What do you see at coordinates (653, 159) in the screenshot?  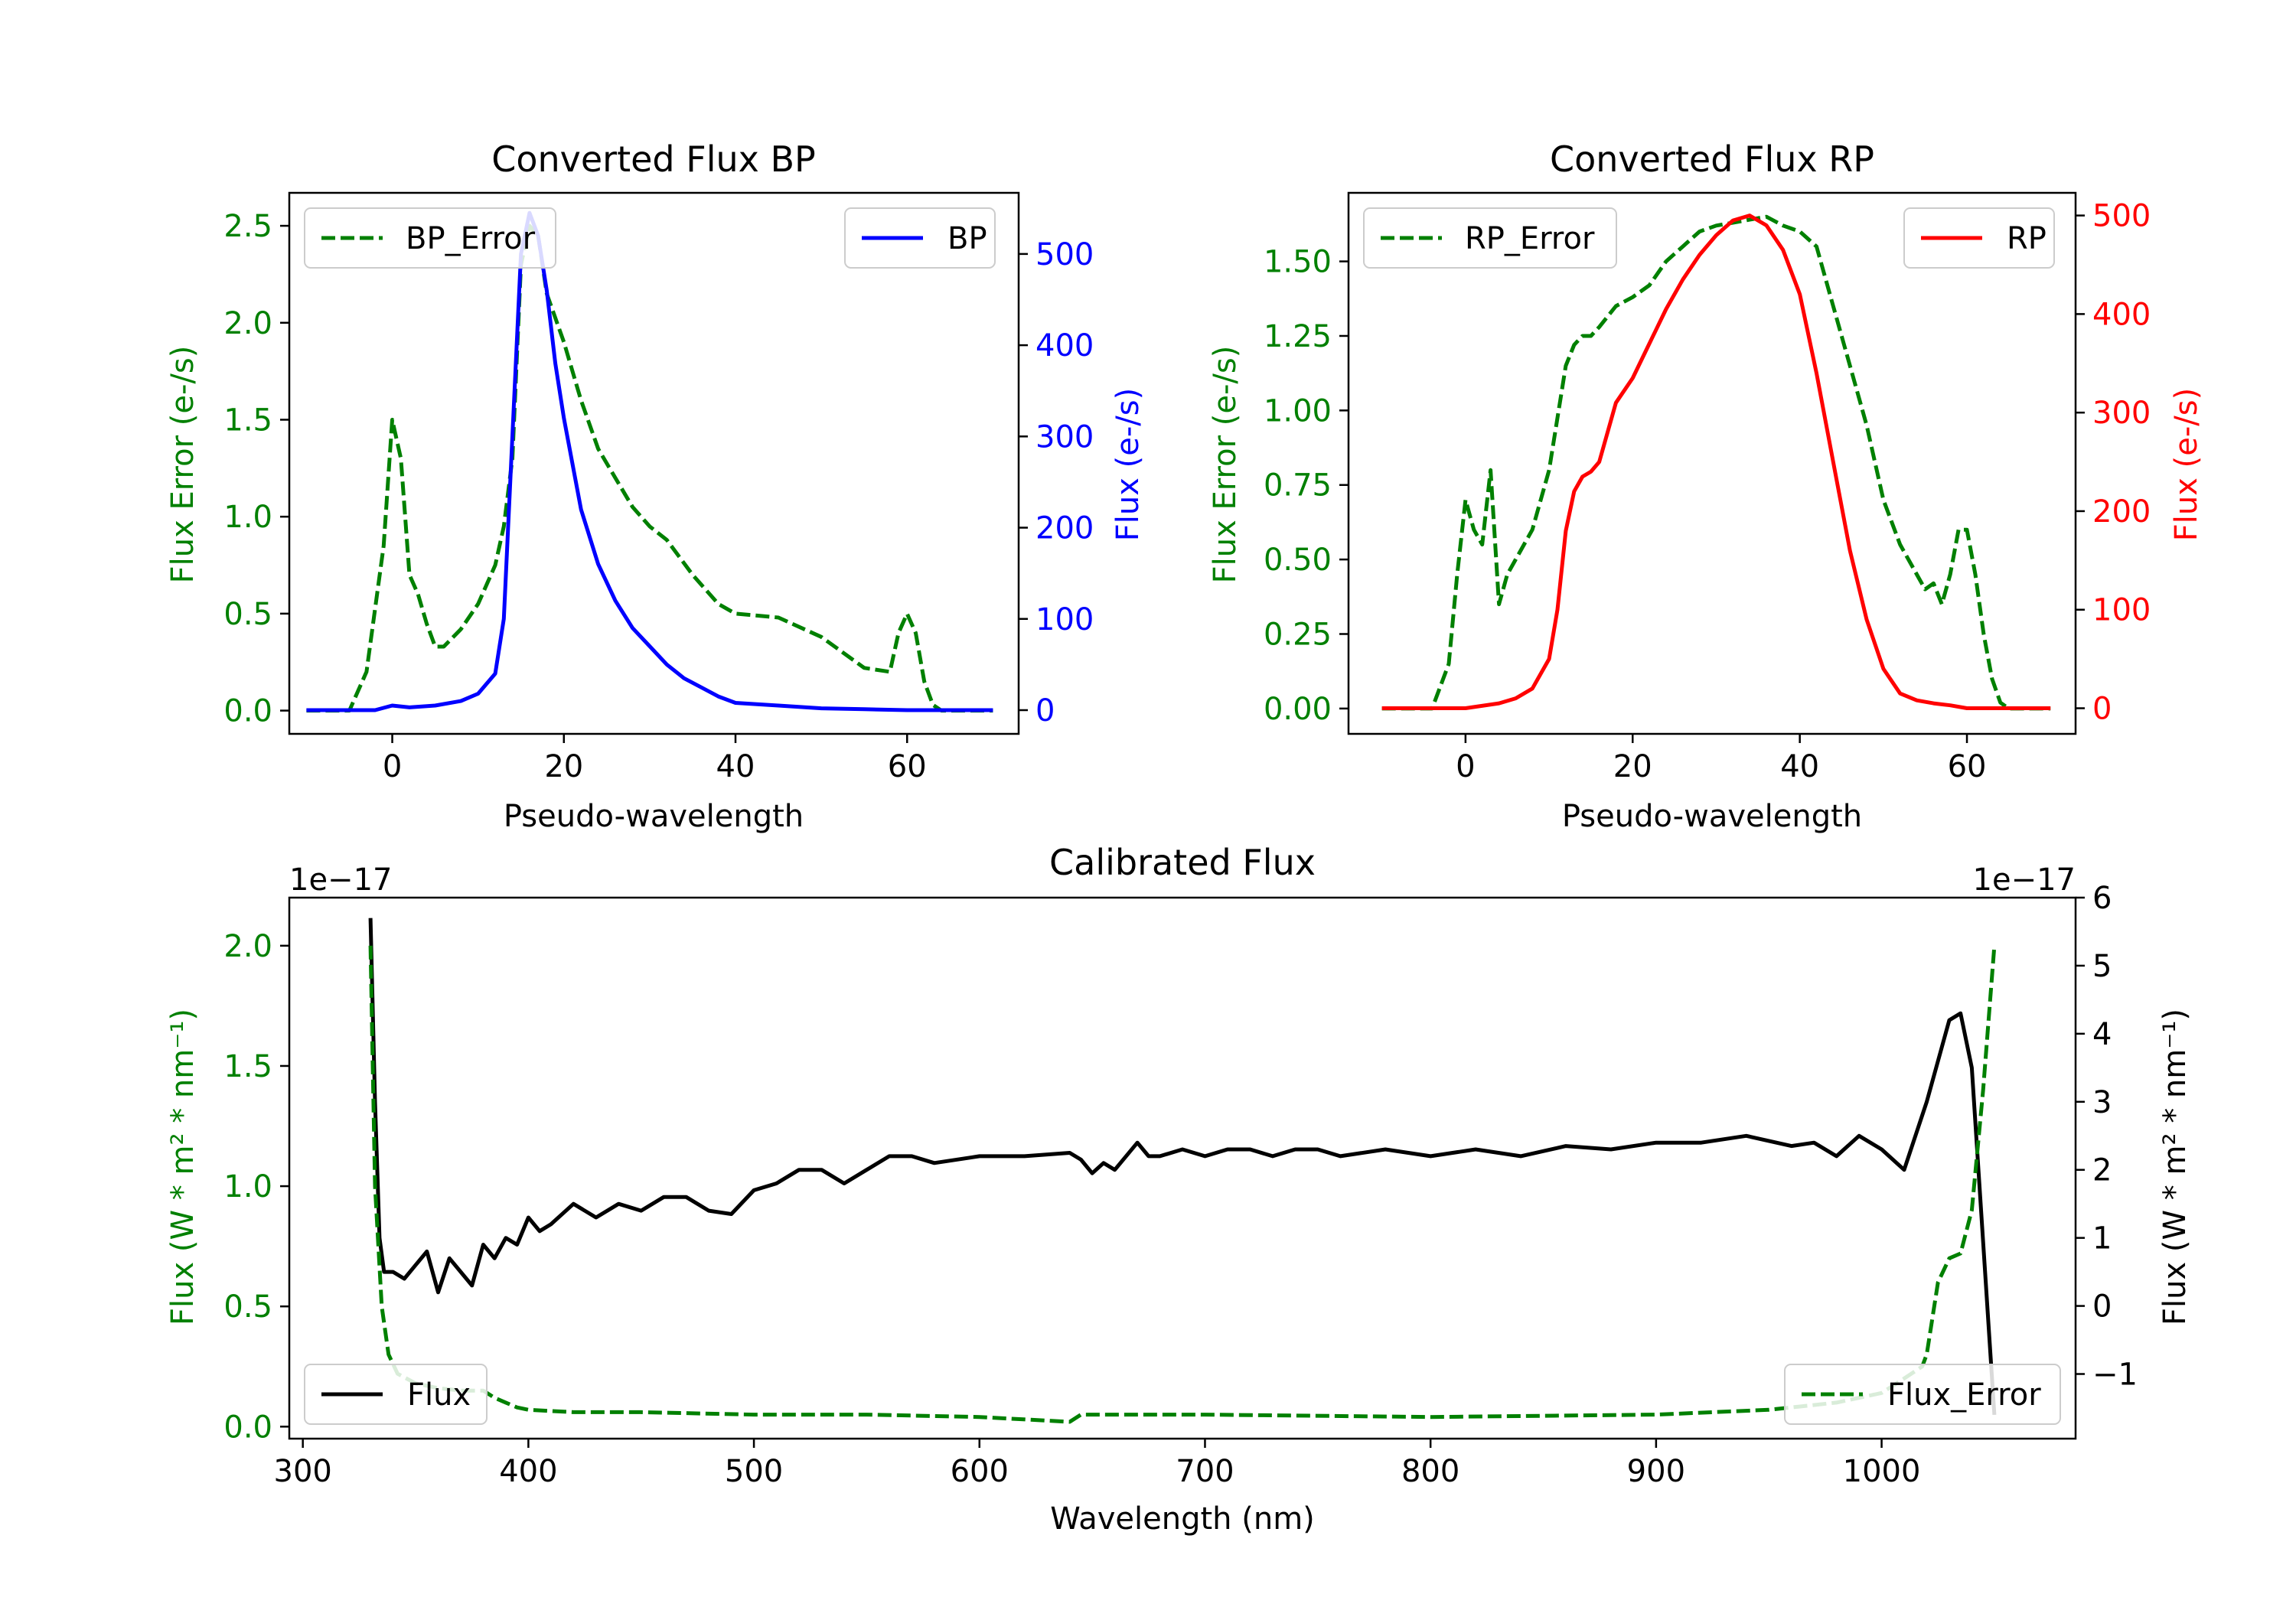 I see `bp-title: Converted Flux BP` at bounding box center [653, 159].